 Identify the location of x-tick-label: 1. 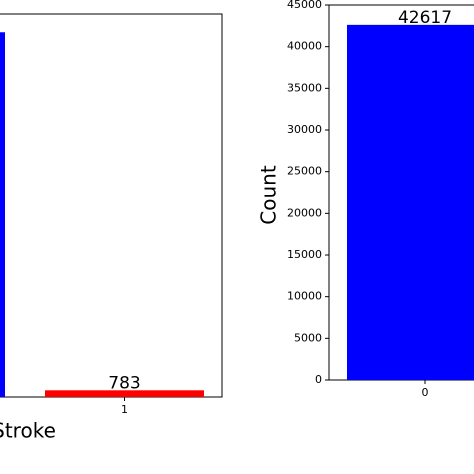
(124, 409).